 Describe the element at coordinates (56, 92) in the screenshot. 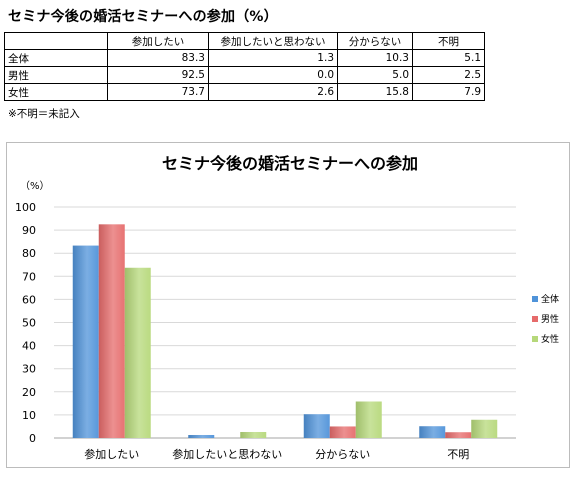

I see `row-label: 女性` at that location.